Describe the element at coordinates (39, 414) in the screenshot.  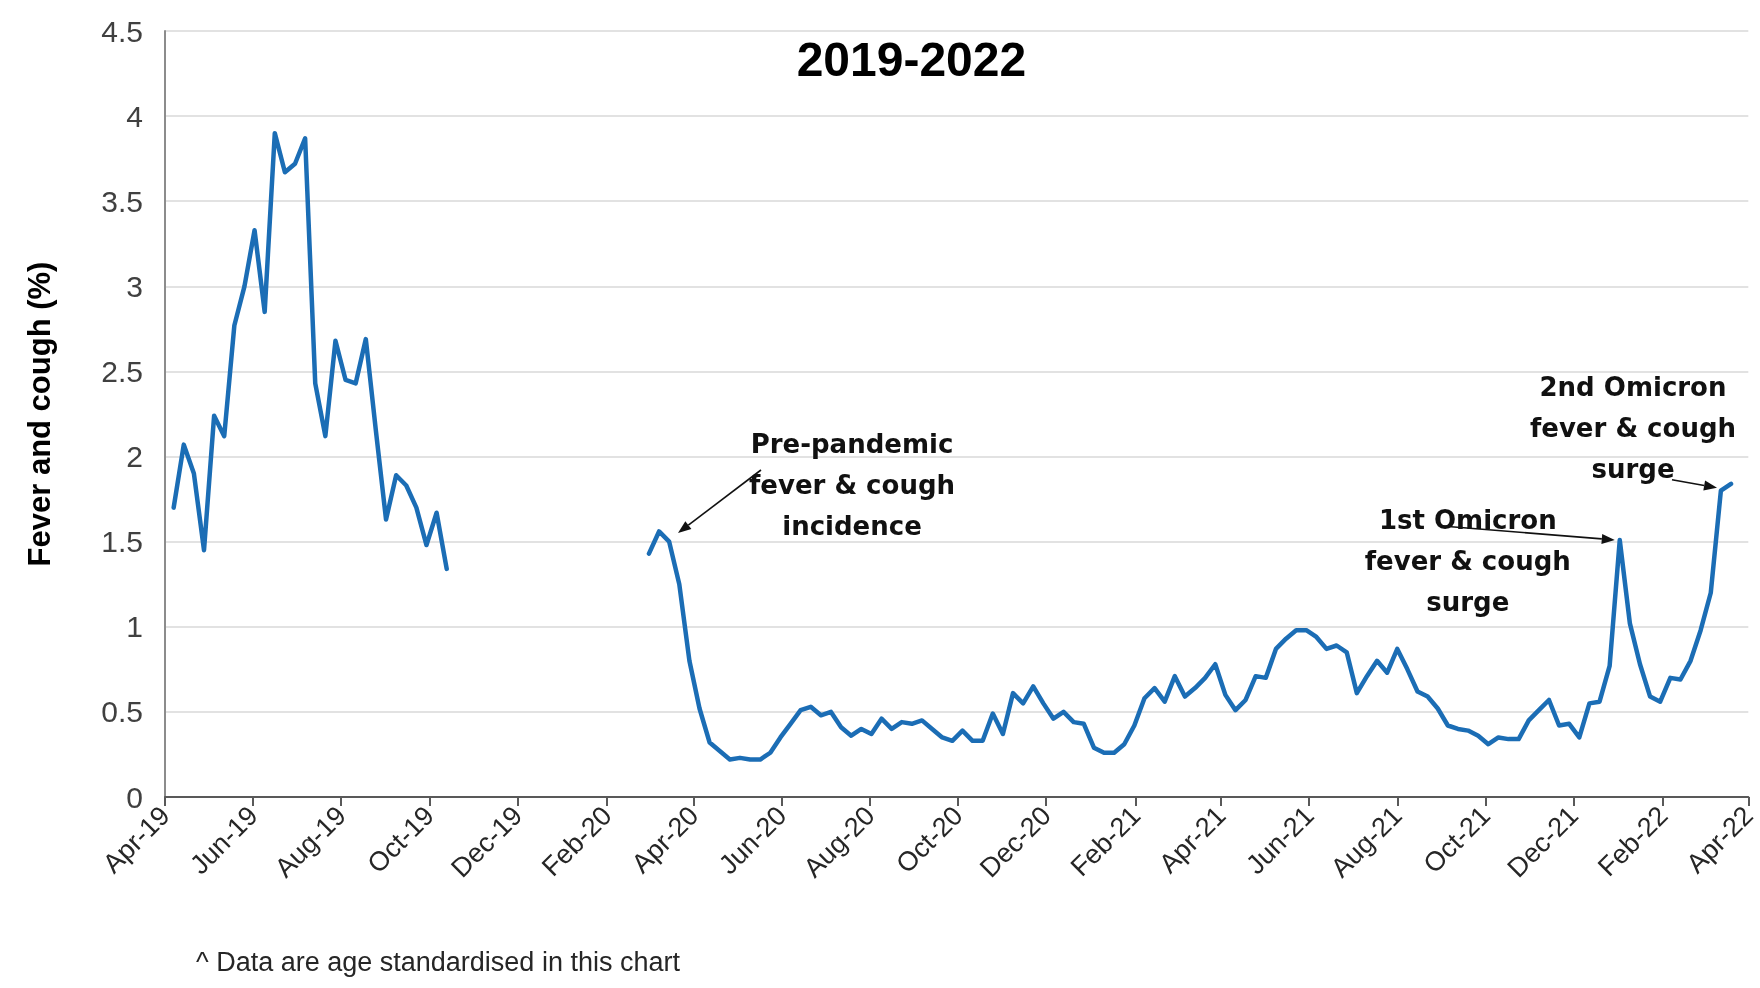
I see `y-axis-title: Fever and cough (%)` at that location.